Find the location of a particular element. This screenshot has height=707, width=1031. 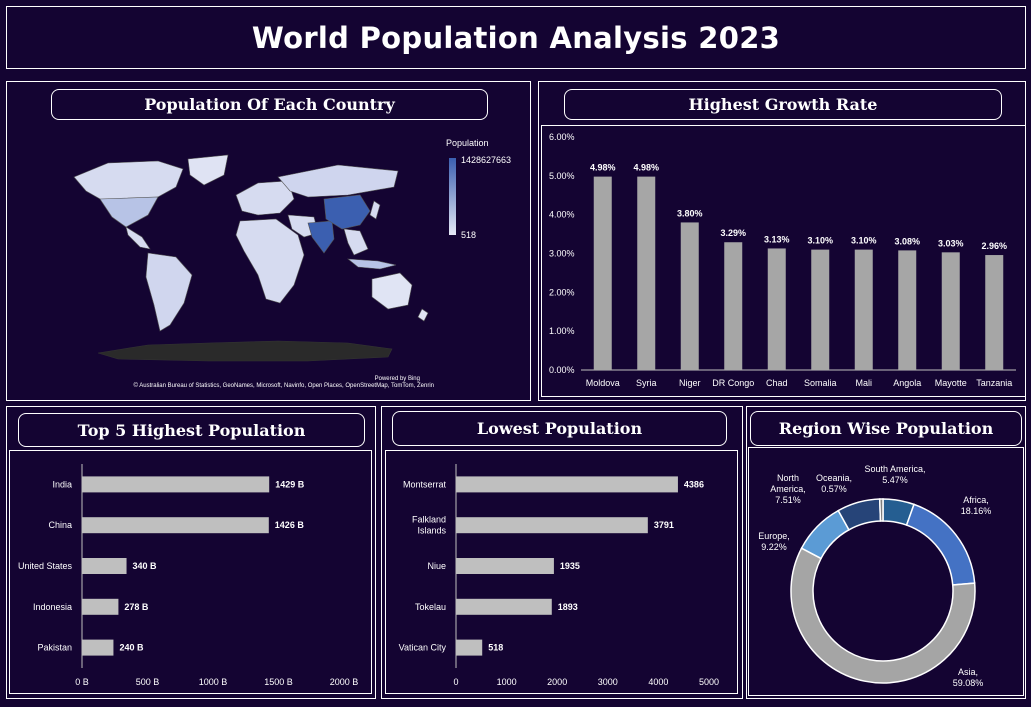

lowest_panel-x-tick: 5000 is located at coordinates (709, 682).